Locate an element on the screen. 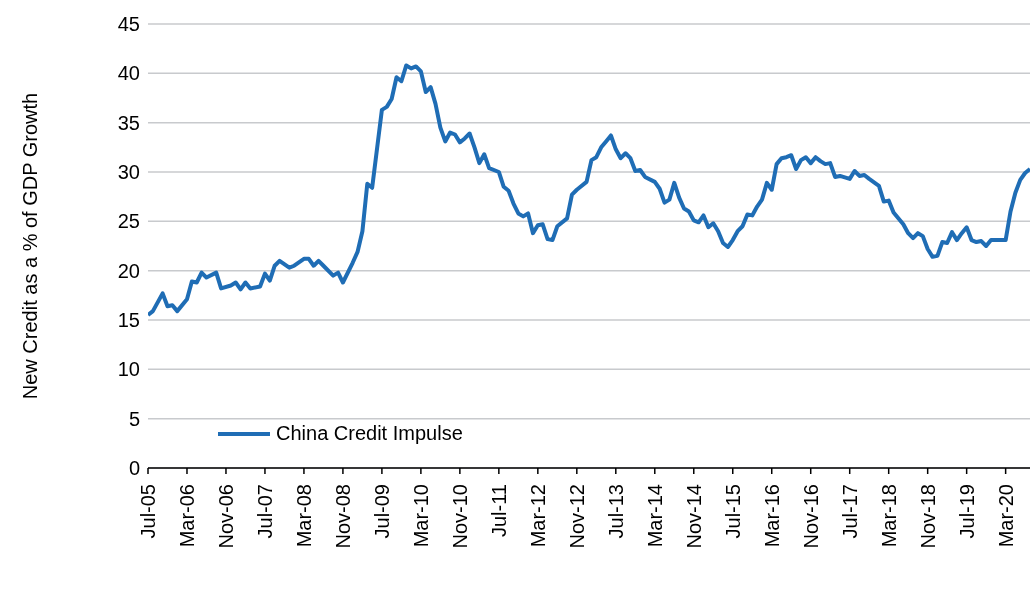 The width and height of the screenshot is (1030, 596). x-tick-label: Jul-15 is located at coordinates (732, 511).